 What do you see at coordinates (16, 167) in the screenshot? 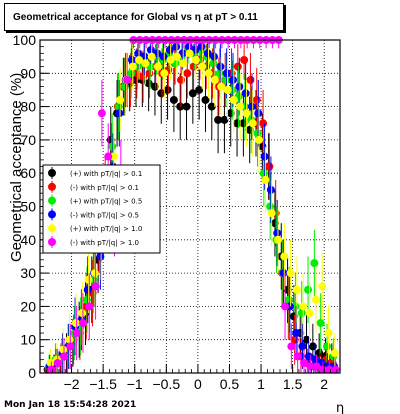
I see `y-axis-label: Geometrical acceptance (%)` at bounding box center [16, 167].